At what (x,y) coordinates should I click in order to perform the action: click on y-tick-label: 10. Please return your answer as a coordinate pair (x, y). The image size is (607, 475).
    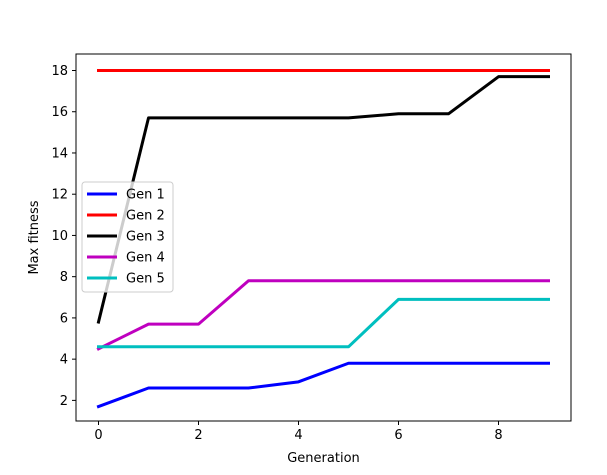
    Looking at the image, I should click on (59, 236).